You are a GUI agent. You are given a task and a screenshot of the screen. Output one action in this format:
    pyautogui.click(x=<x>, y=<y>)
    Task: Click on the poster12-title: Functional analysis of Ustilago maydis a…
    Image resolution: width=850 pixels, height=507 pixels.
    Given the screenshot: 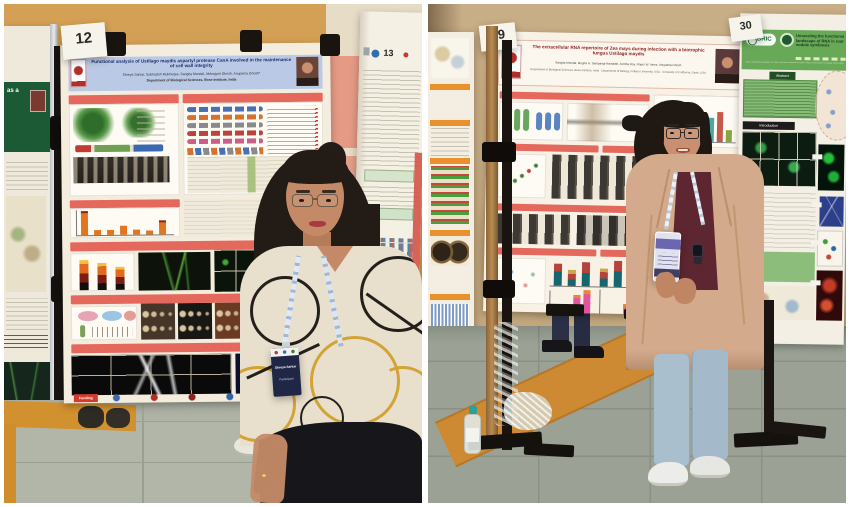 What is the action you would take?
    pyautogui.click(x=191, y=63)
    